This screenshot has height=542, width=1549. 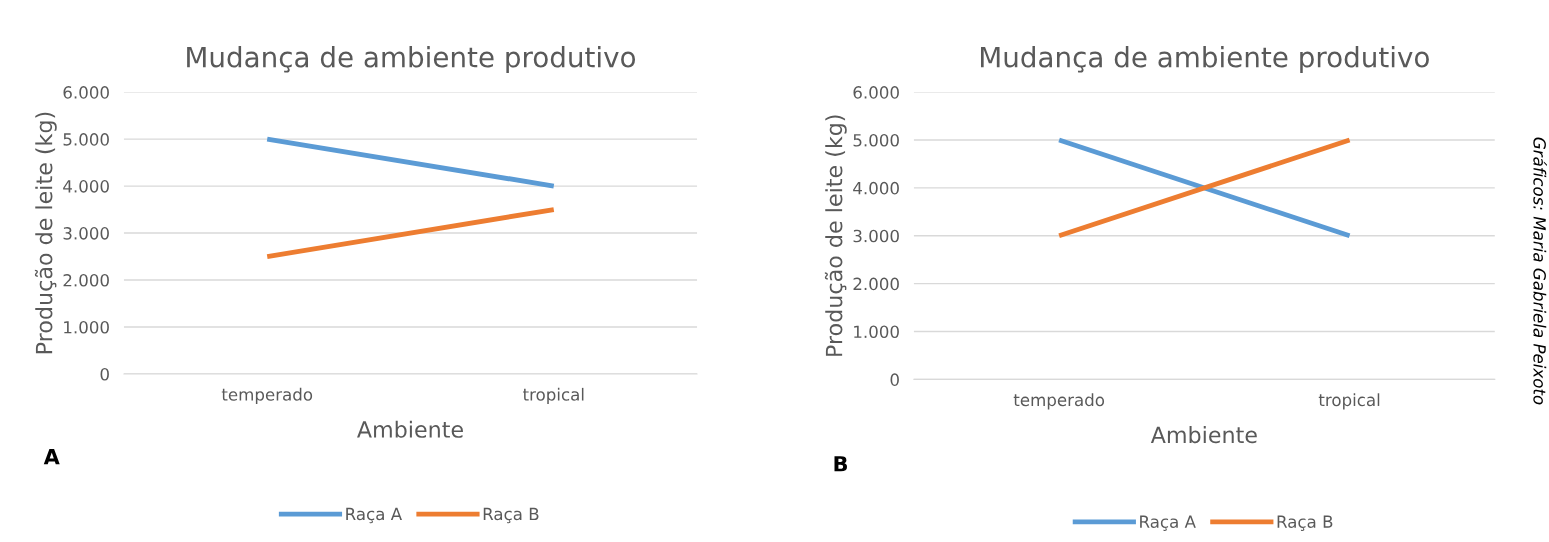 What do you see at coordinates (840, 464) in the screenshot?
I see `text: B` at bounding box center [840, 464].